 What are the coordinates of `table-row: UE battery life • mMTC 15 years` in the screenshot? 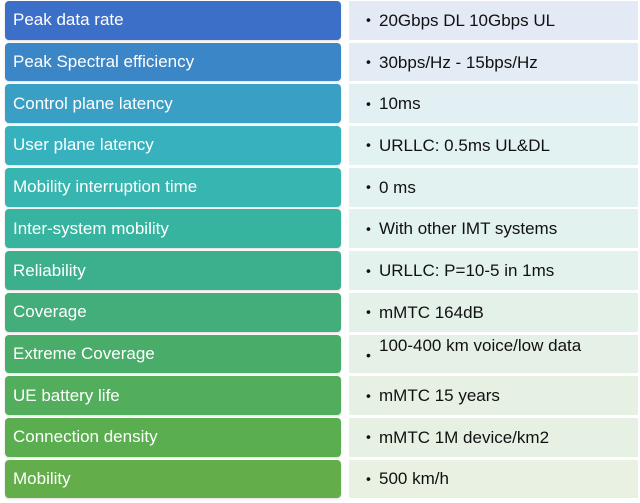 It's located at (320, 395).